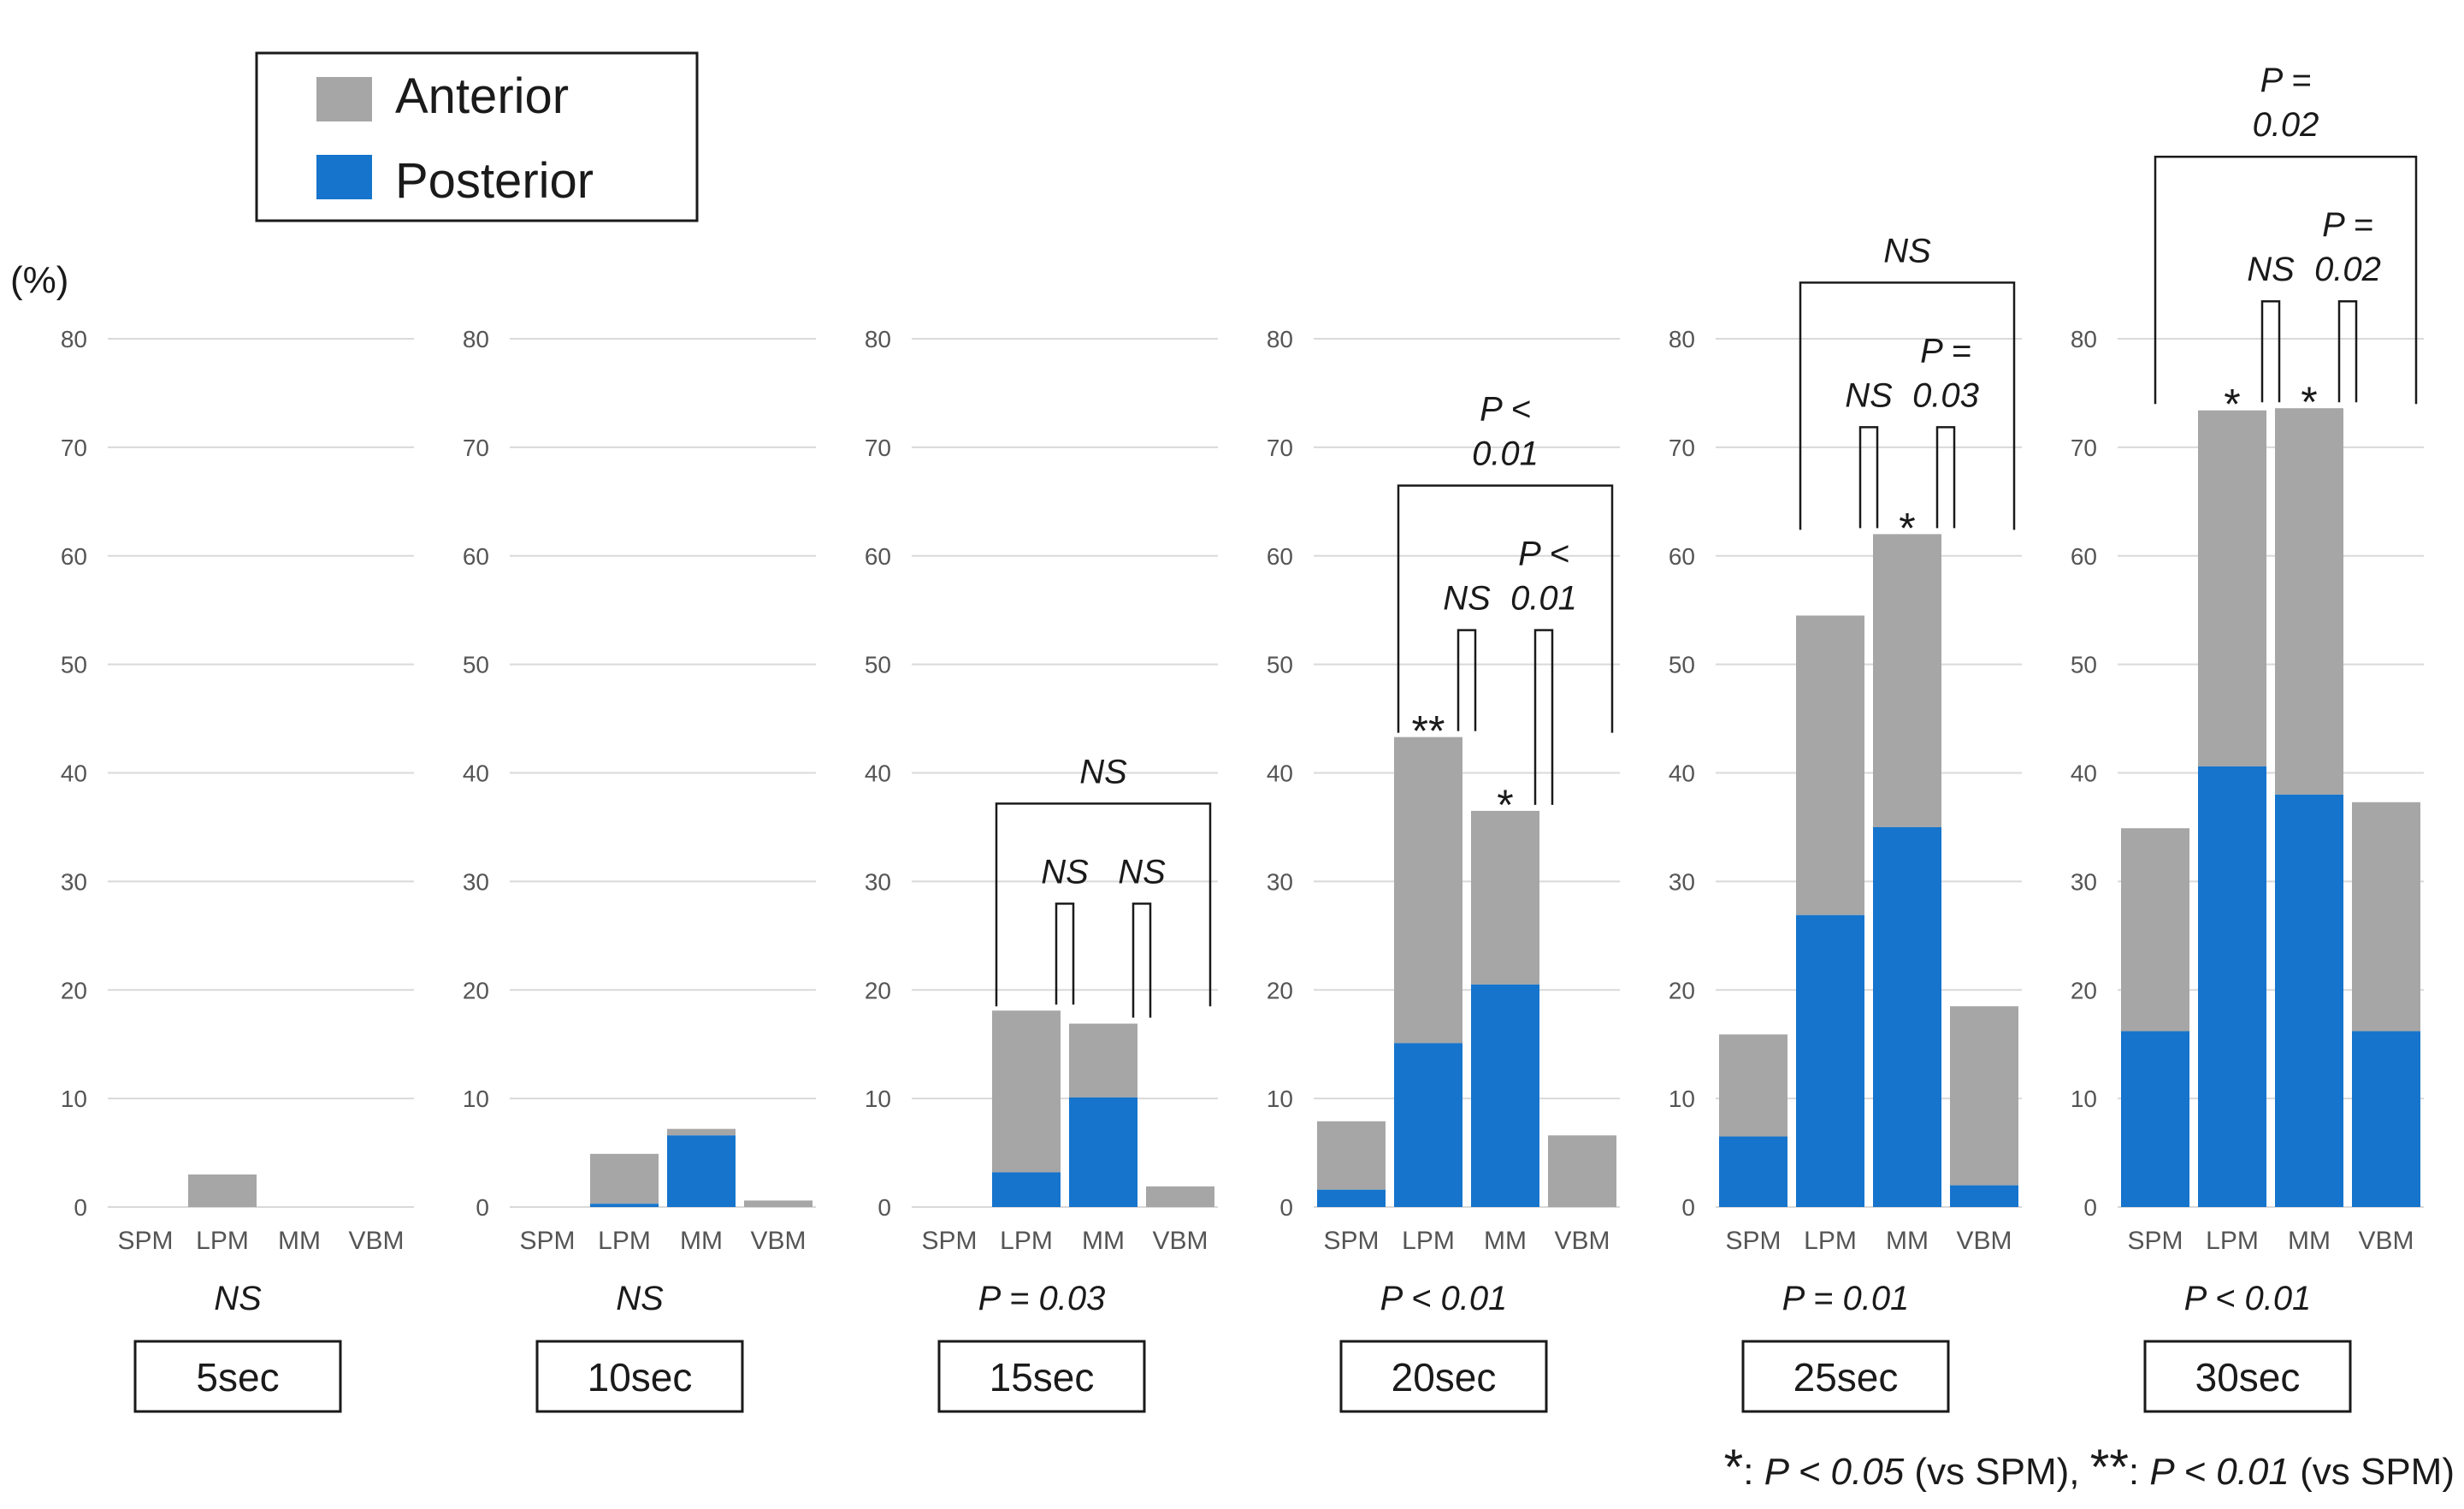  I want to click on footnote-single-p: P < 0.05, so click(1834, 1472).